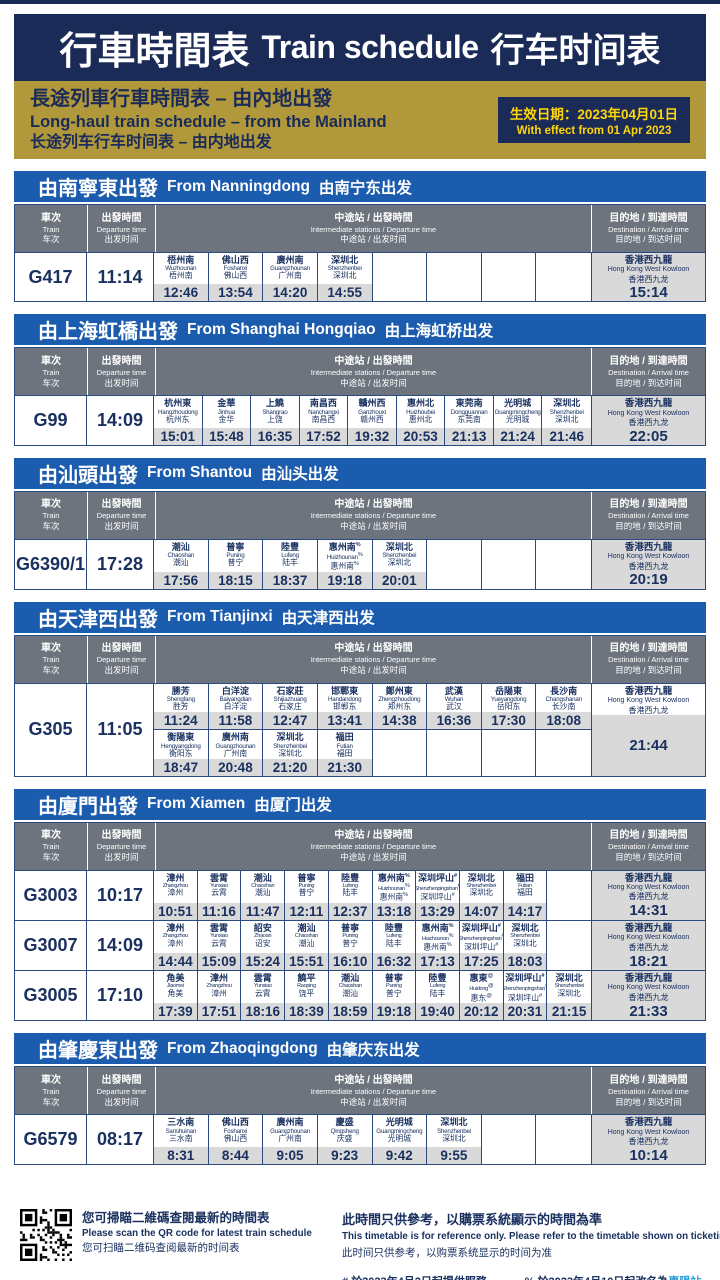  What do you see at coordinates (438, 895) in the screenshot?
I see `stop-cell: 深圳坪山#Shenzhenpingshan#深圳坪山#13:29` at bounding box center [438, 895].